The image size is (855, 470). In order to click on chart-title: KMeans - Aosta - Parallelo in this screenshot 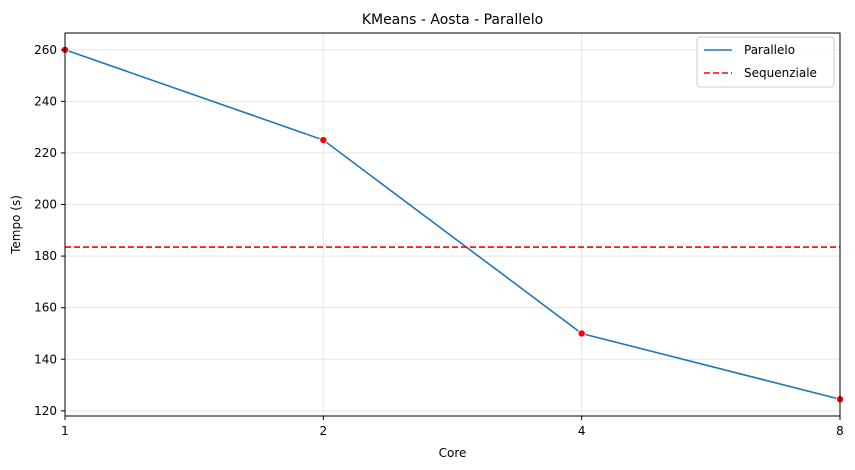, I will do `click(452, 20)`.